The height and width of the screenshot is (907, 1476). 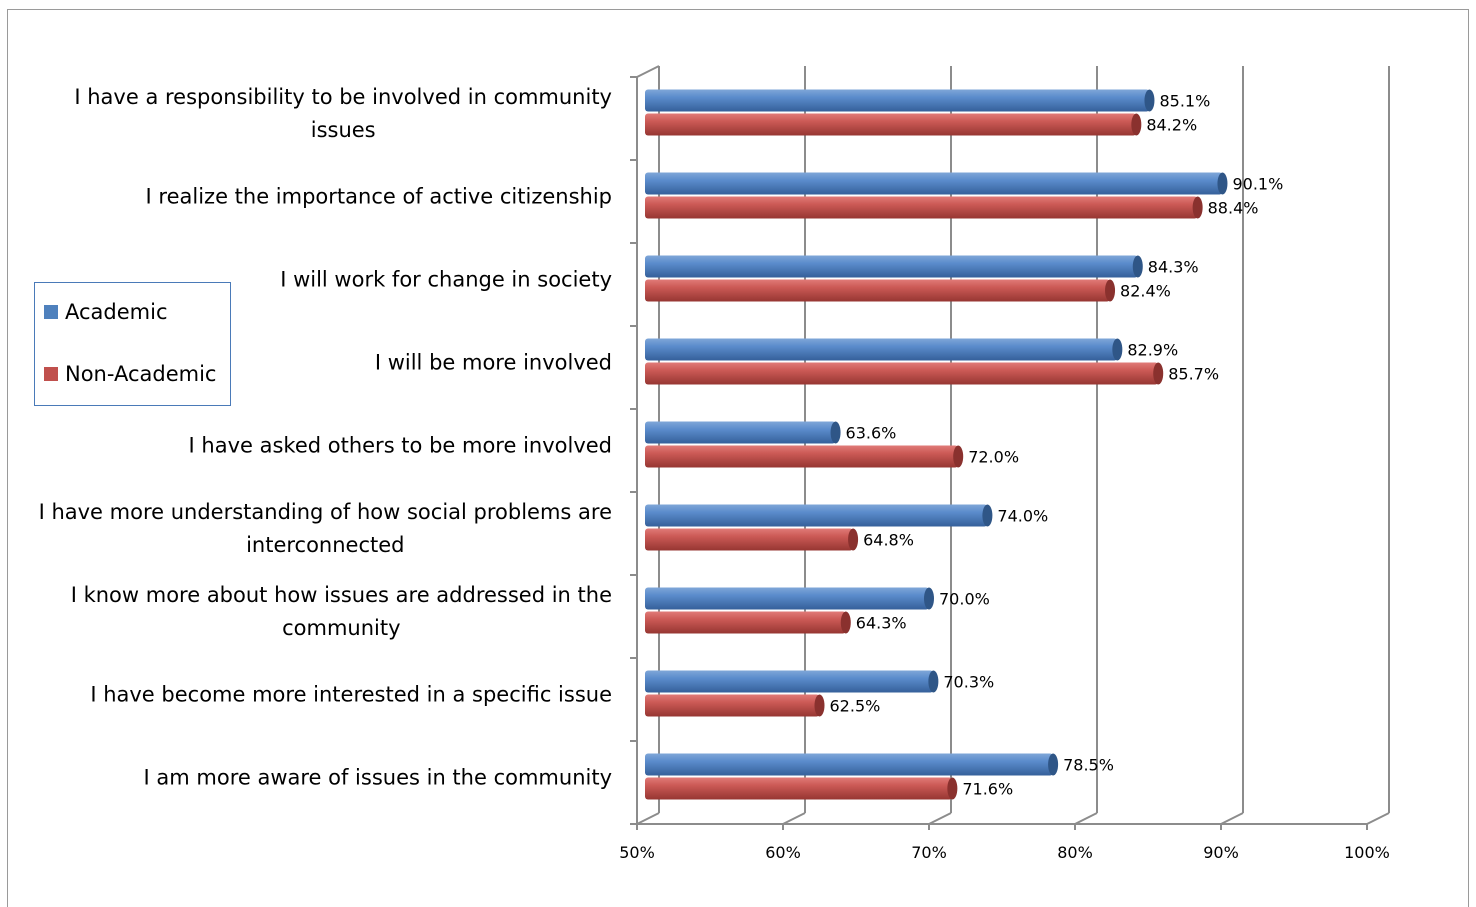 What do you see at coordinates (1257, 184) in the screenshot?
I see `data-label: 90.1%` at bounding box center [1257, 184].